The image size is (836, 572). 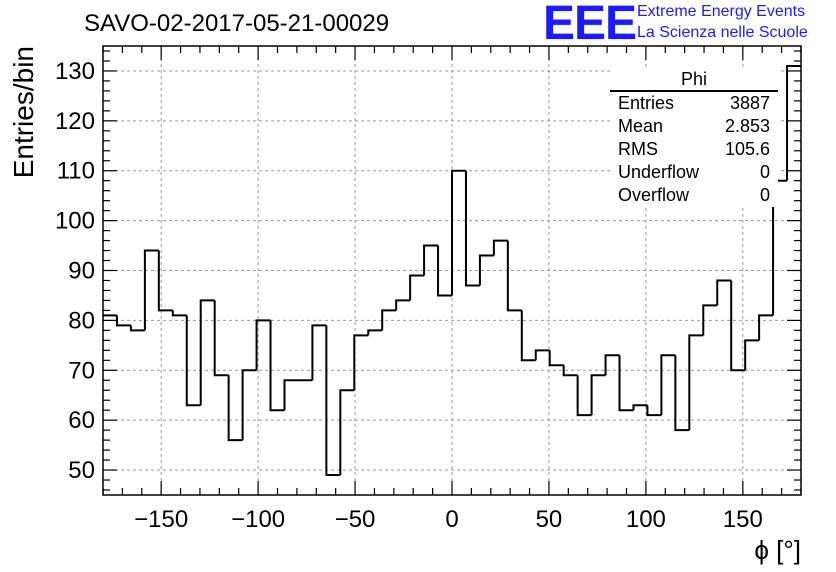 What do you see at coordinates (237, 23) in the screenshot?
I see `run-title: SAVO-02-2017-05-21-00029` at bounding box center [237, 23].